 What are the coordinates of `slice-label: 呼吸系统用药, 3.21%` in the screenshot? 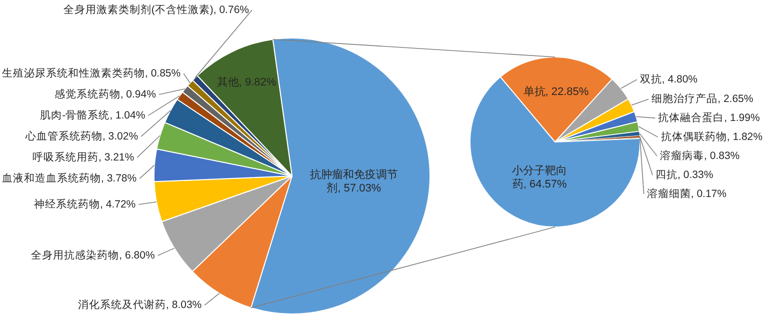 It's located at (83, 157).